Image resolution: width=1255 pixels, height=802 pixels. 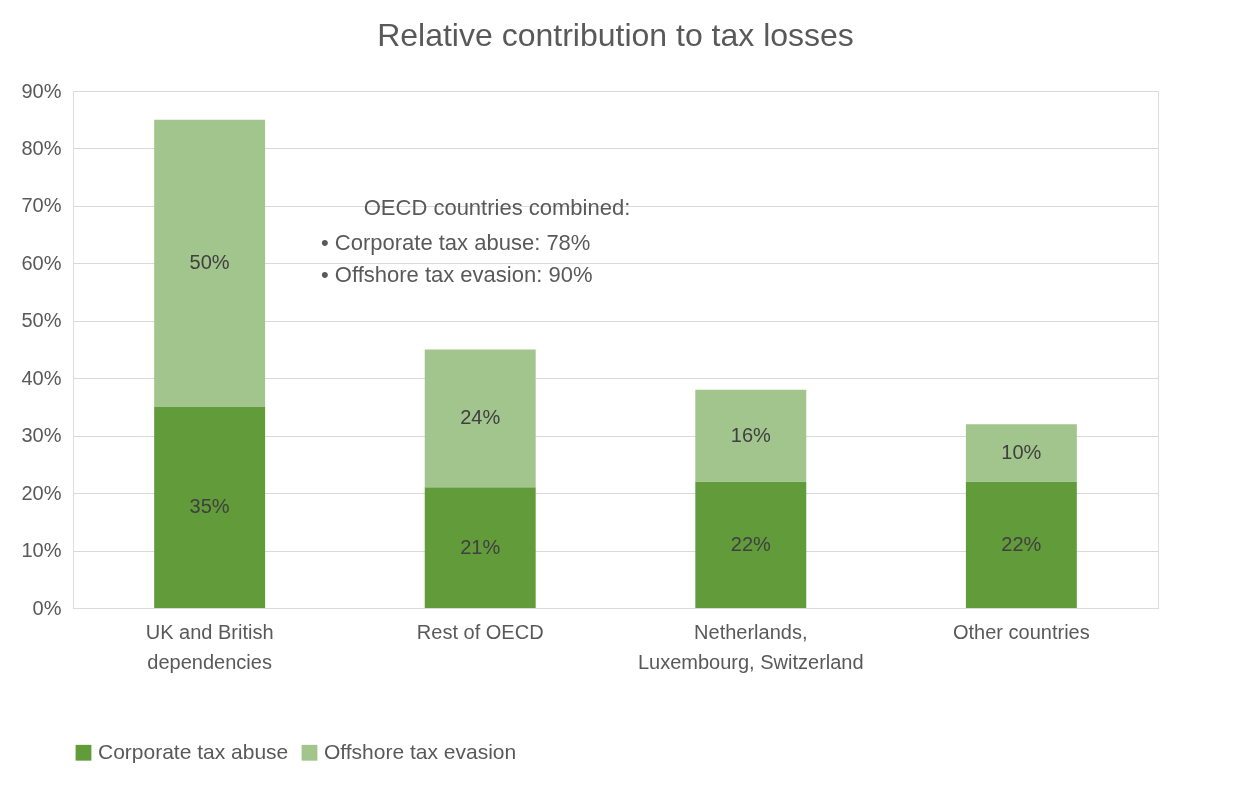 What do you see at coordinates (41, 377) in the screenshot?
I see `y-tick-label: 40%` at bounding box center [41, 377].